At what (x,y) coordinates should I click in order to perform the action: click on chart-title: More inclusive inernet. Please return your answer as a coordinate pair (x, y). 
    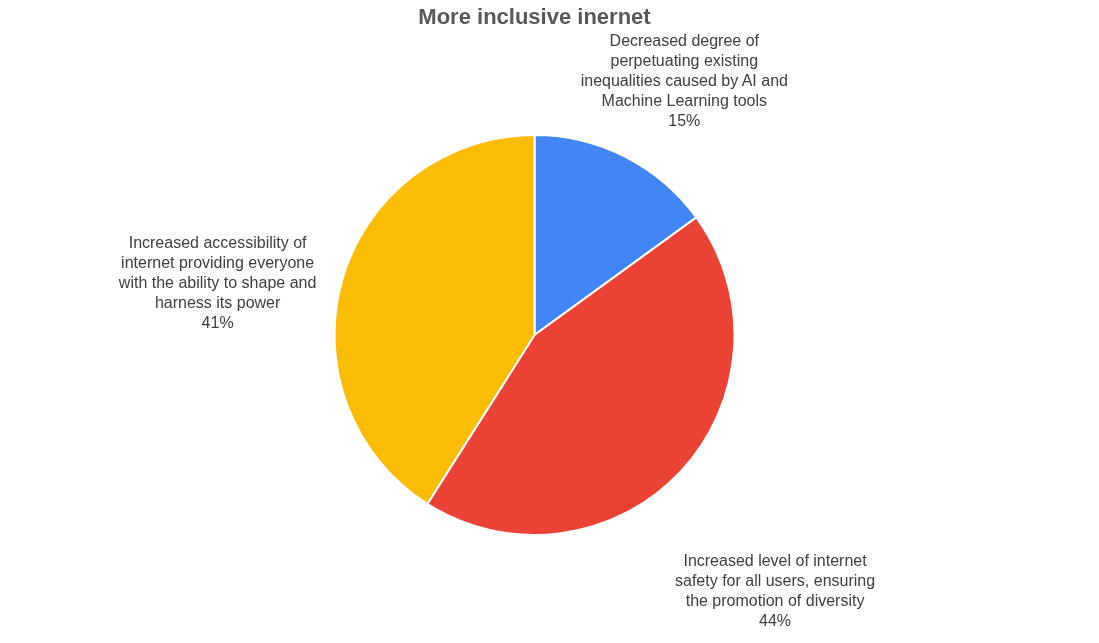
    Looking at the image, I should click on (535, 16).